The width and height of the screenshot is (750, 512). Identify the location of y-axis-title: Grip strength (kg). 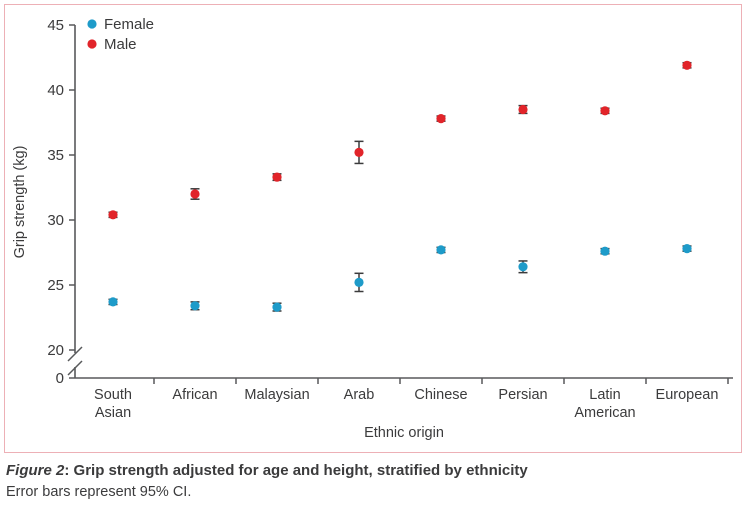
(20, 202).